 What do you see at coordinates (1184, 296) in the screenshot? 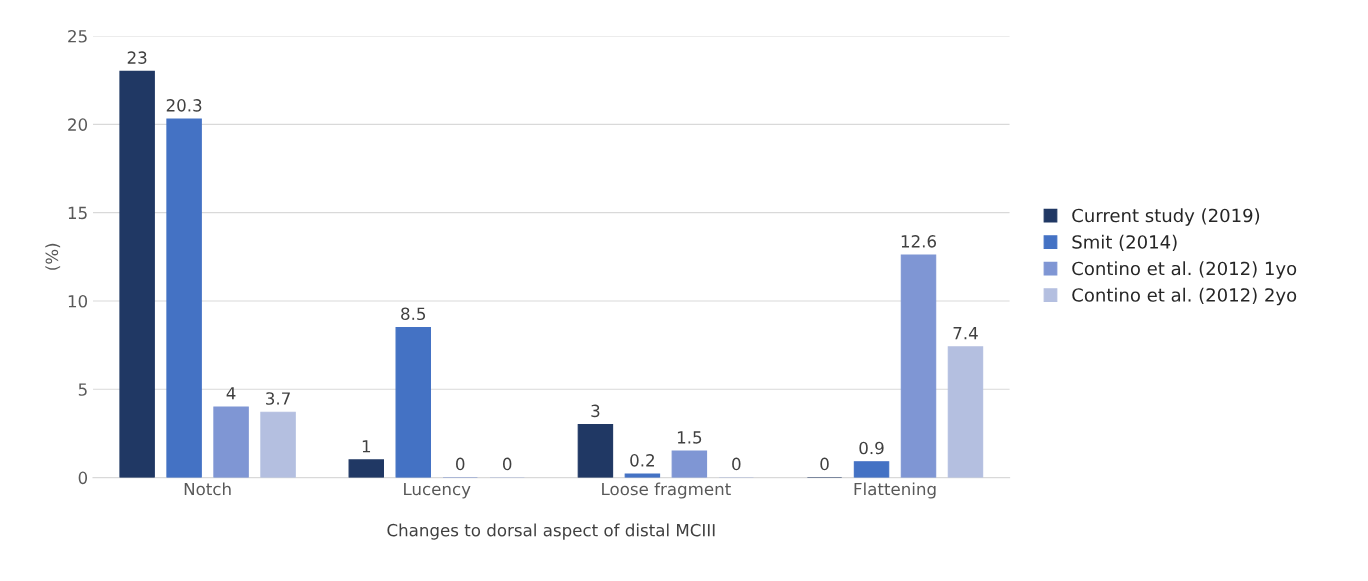
I see `legend-label: Contino et al. (2012) 2yo` at bounding box center [1184, 296].